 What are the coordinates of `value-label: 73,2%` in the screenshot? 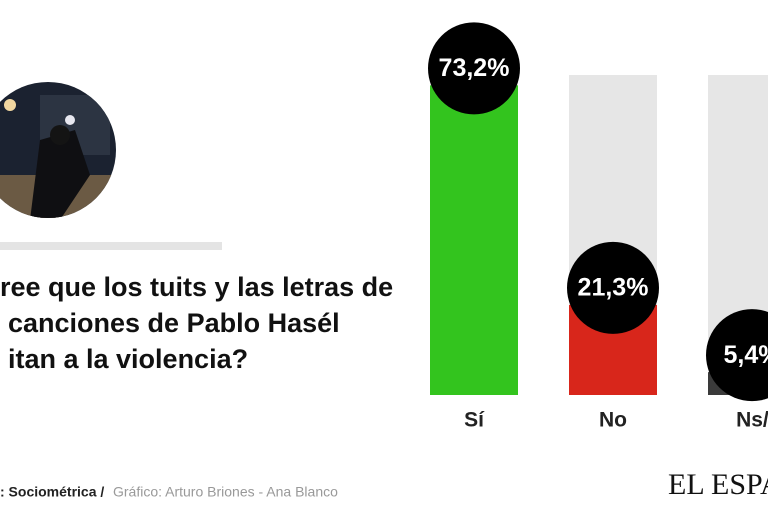 It's located at (474, 68).